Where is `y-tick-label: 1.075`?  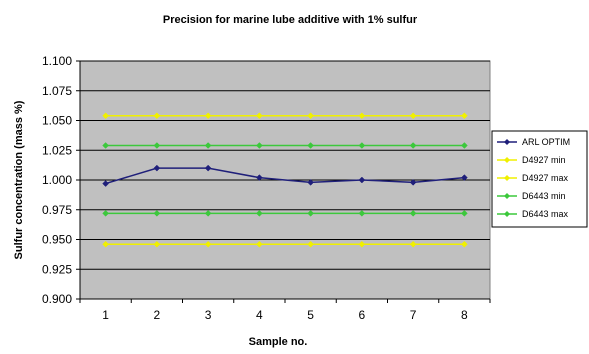 y-tick-label: 1.075 is located at coordinates (57, 91).